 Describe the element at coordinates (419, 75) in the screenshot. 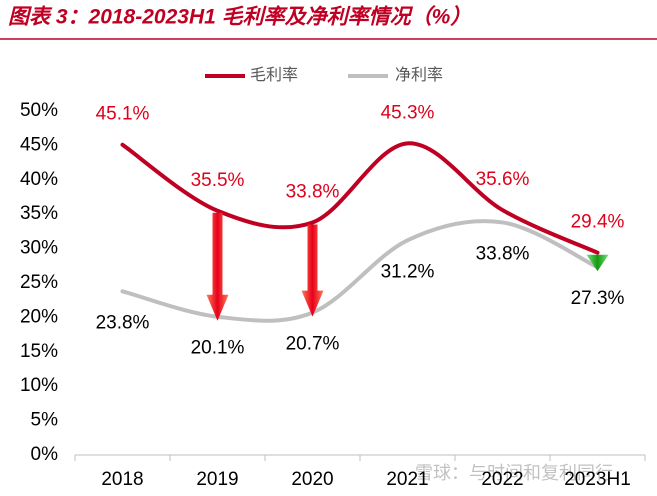

I see `legend-label: 净利率` at that location.